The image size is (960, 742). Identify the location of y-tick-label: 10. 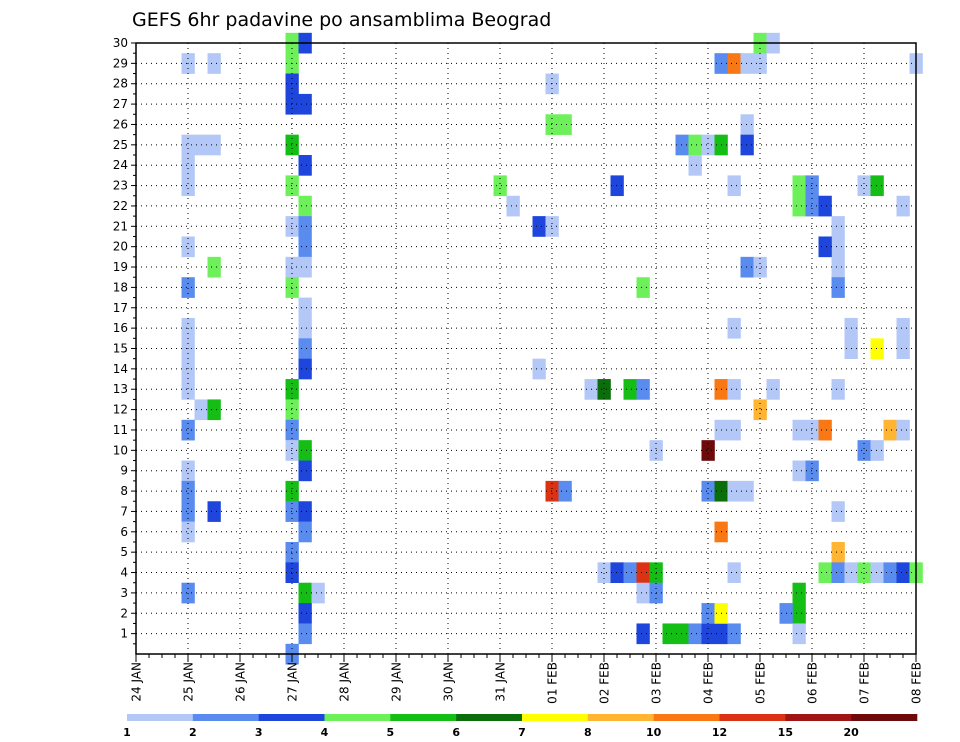
(120, 450).